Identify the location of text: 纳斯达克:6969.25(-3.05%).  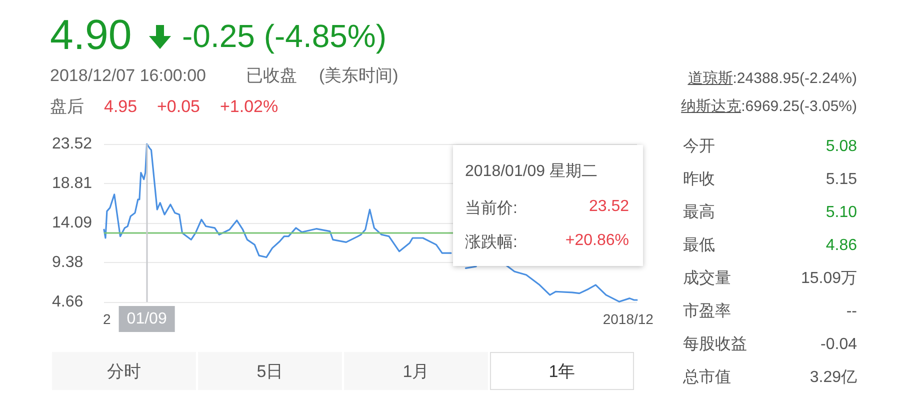
(769, 106).